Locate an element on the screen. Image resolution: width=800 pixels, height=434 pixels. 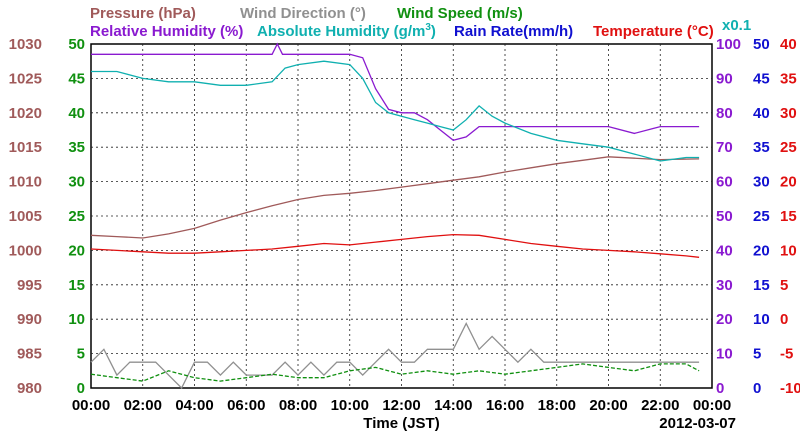
legend-entry: Wind Speed (m/s) is located at coordinates (460, 13).